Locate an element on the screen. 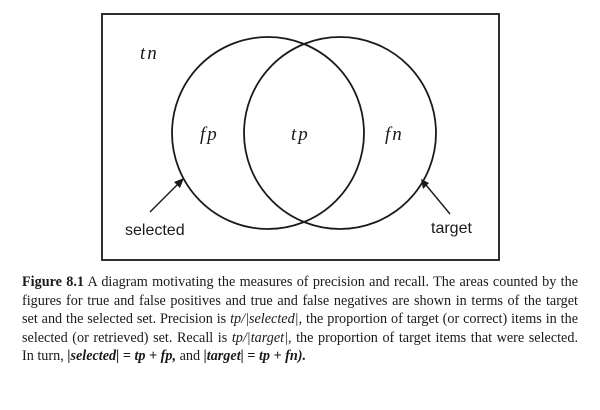  recall-formula: tp/|target| is located at coordinates (259, 337).